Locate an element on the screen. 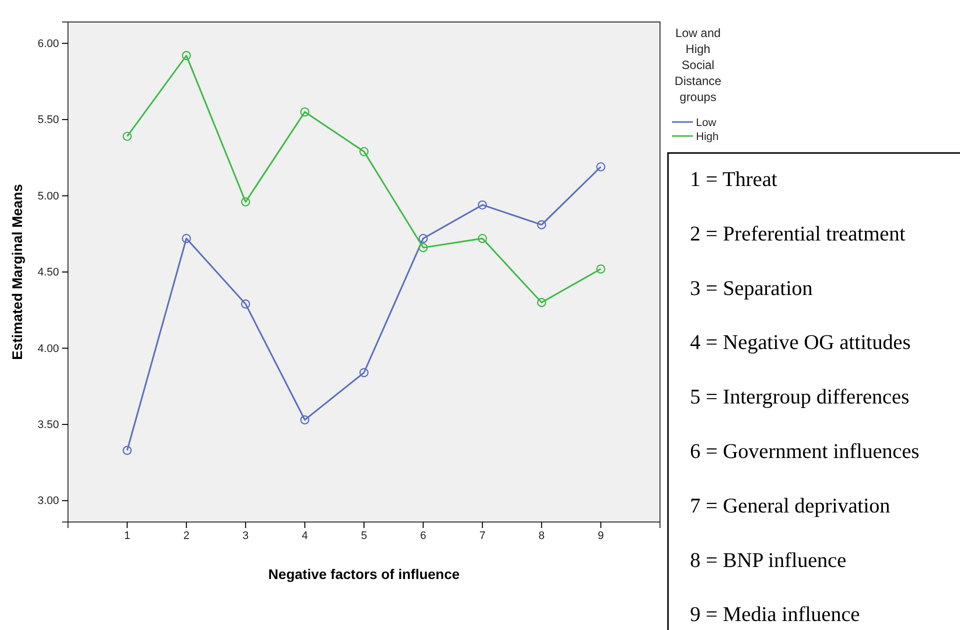 The width and height of the screenshot is (960, 630). text: 9 = Media influence is located at coordinates (775, 614).